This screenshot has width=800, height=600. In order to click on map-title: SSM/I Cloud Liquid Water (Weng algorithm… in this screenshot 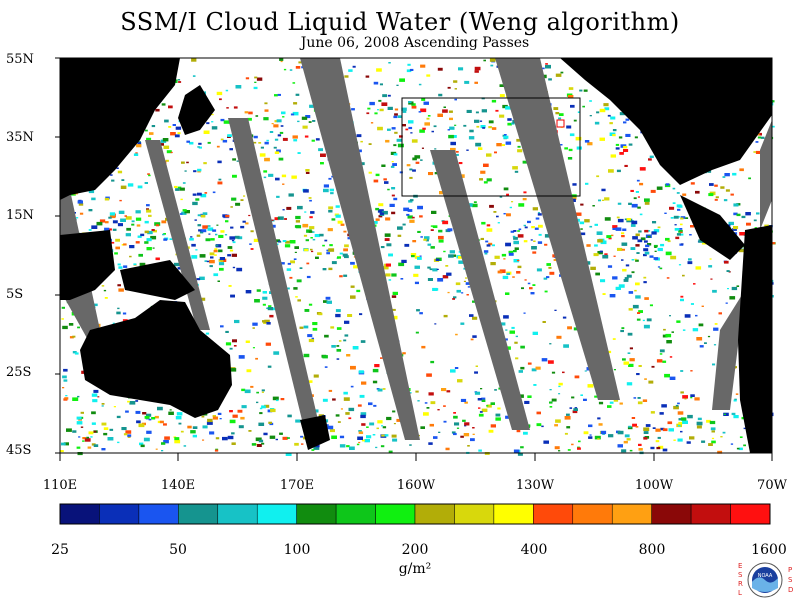, I will do `click(400, 22)`.